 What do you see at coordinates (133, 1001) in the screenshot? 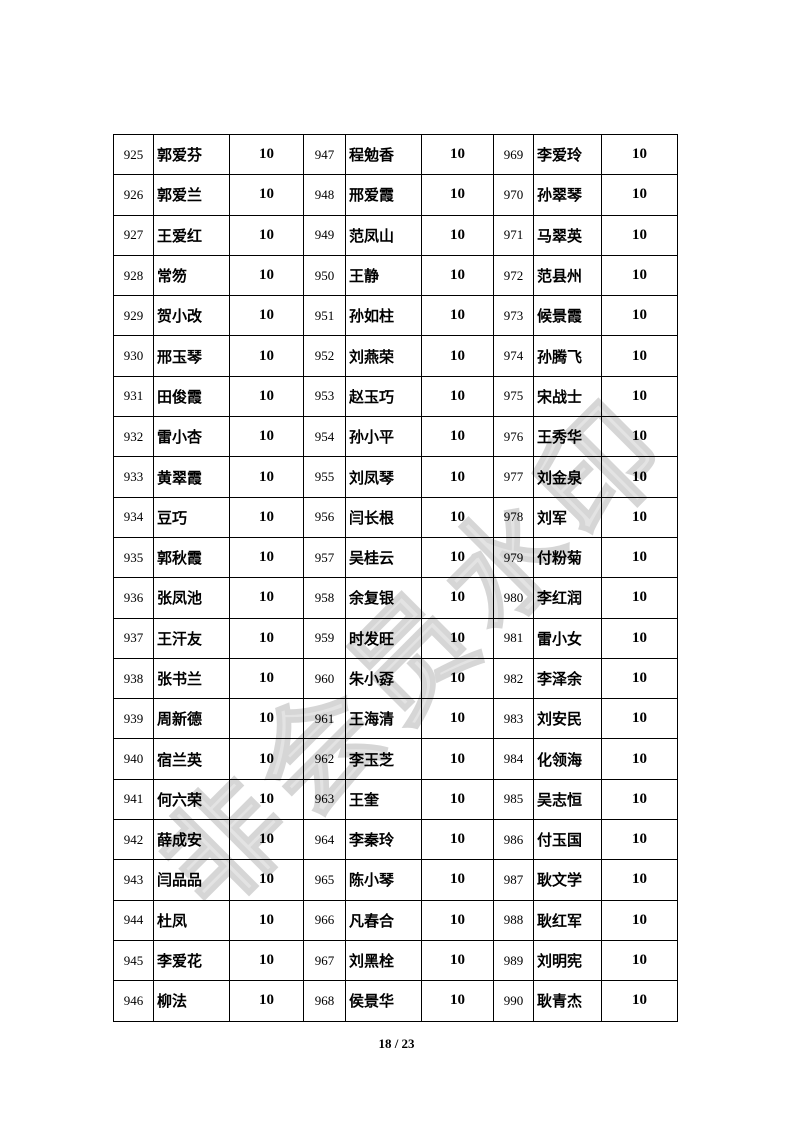
I see `entry-no-cell: 946` at bounding box center [133, 1001].